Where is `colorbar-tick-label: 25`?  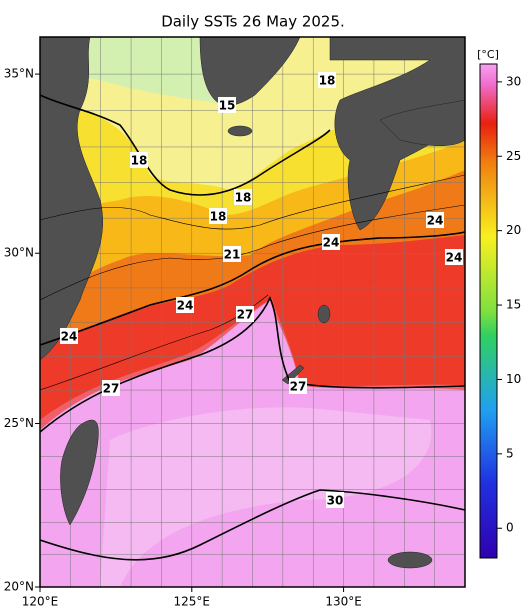
colorbar-tick-label: 25 is located at coordinates (513, 156).